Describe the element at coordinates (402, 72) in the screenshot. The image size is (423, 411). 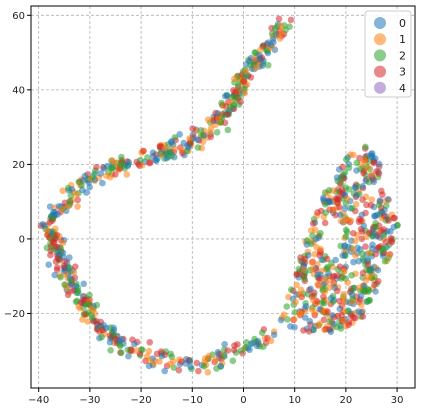
I see `legend-label: 3` at that location.